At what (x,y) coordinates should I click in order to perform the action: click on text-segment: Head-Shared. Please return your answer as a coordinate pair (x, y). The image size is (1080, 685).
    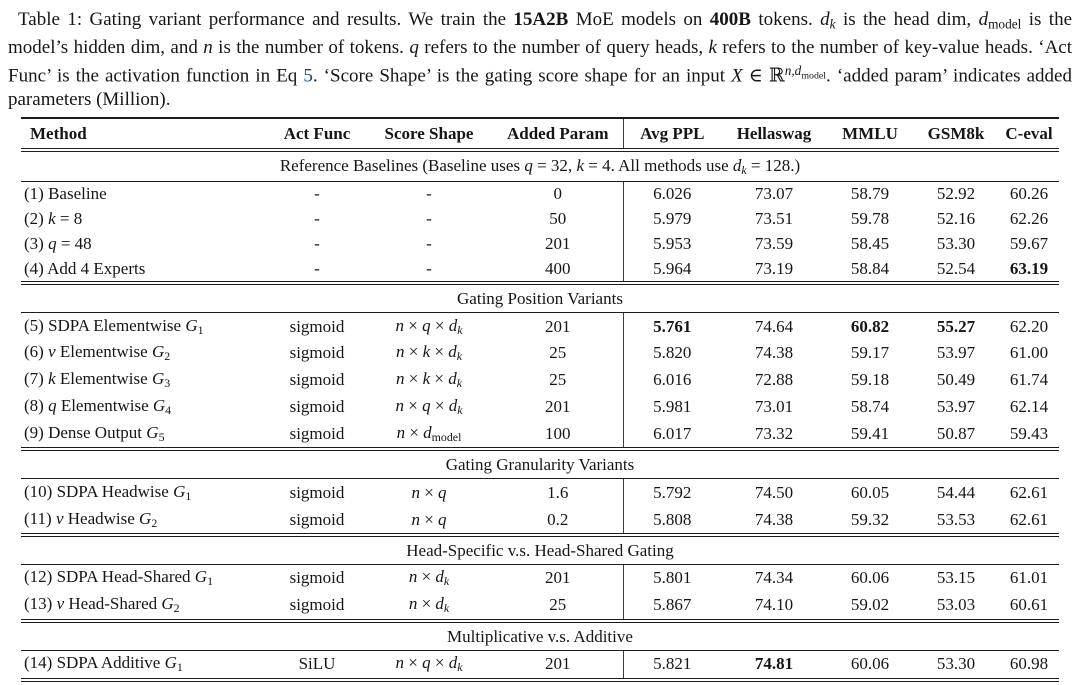
    Looking at the image, I should click on (113, 604).